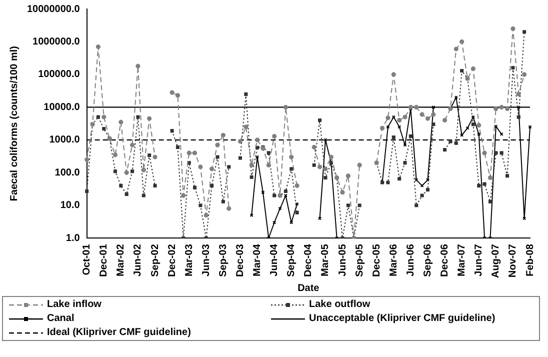 The height and width of the screenshot is (357, 548). I want to click on x-tick-label: Mar-06, so click(394, 260).